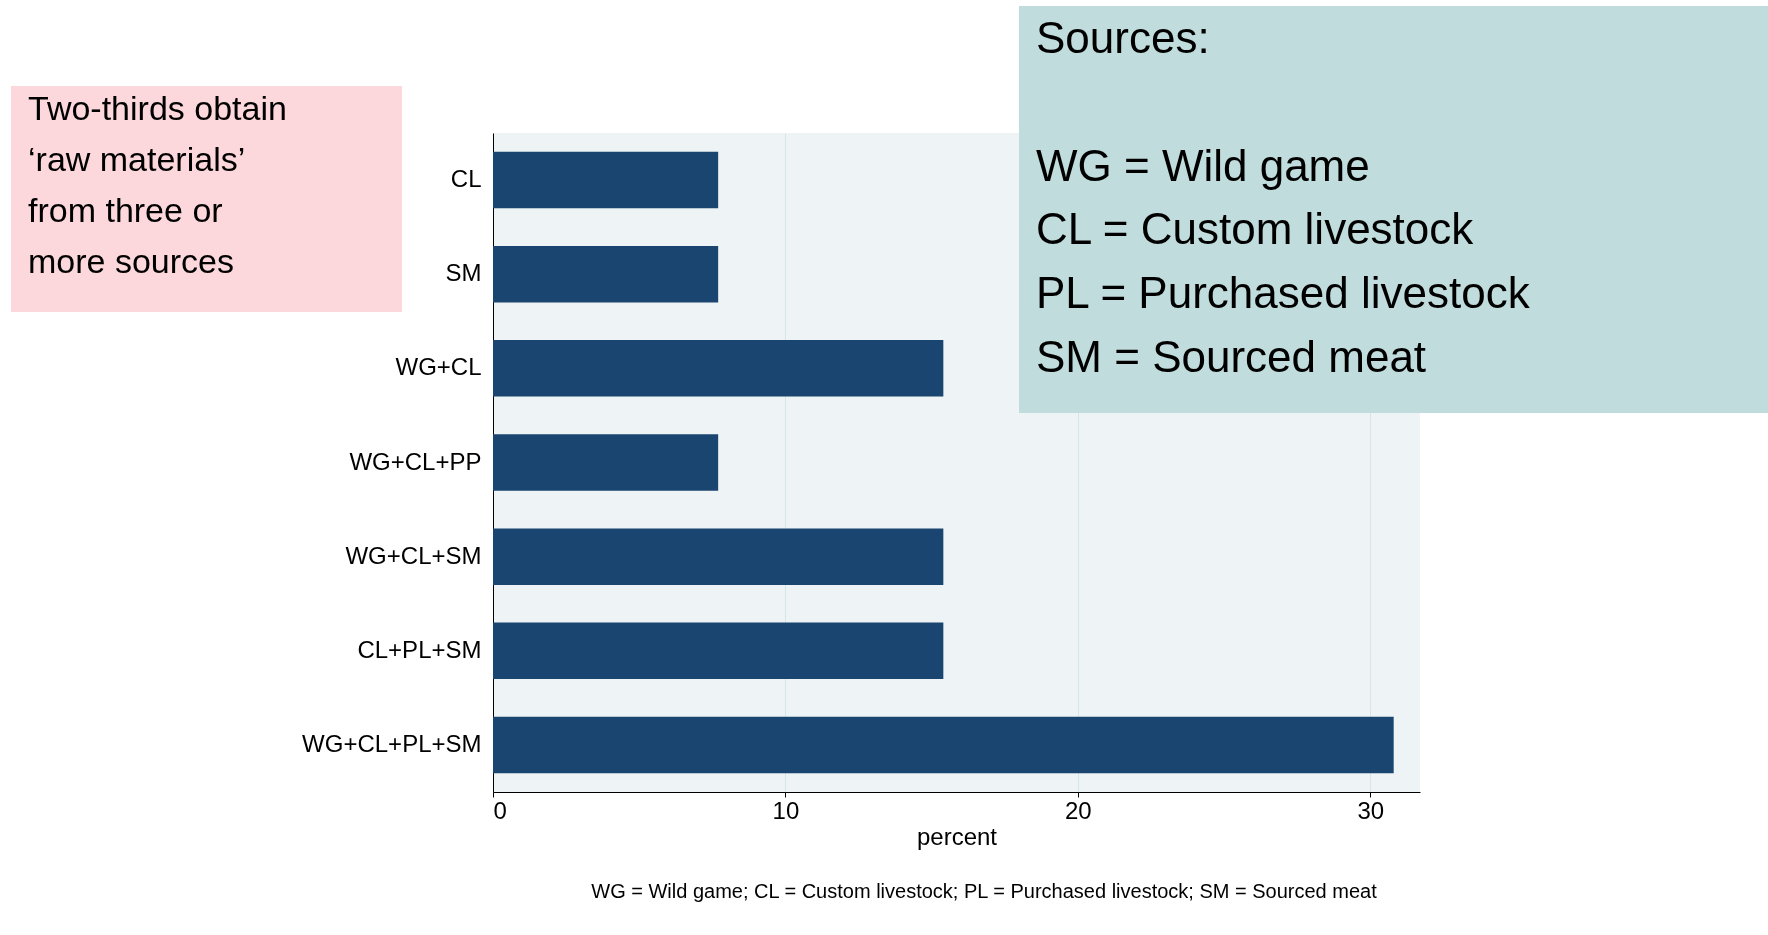  Describe the element at coordinates (1078, 810) in the screenshot. I see `x-tick-label: 20` at that location.